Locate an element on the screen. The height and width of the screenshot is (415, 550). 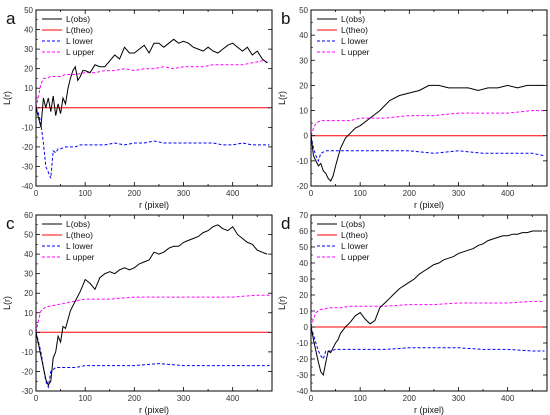
panel-letter: b is located at coordinates (285, 18).